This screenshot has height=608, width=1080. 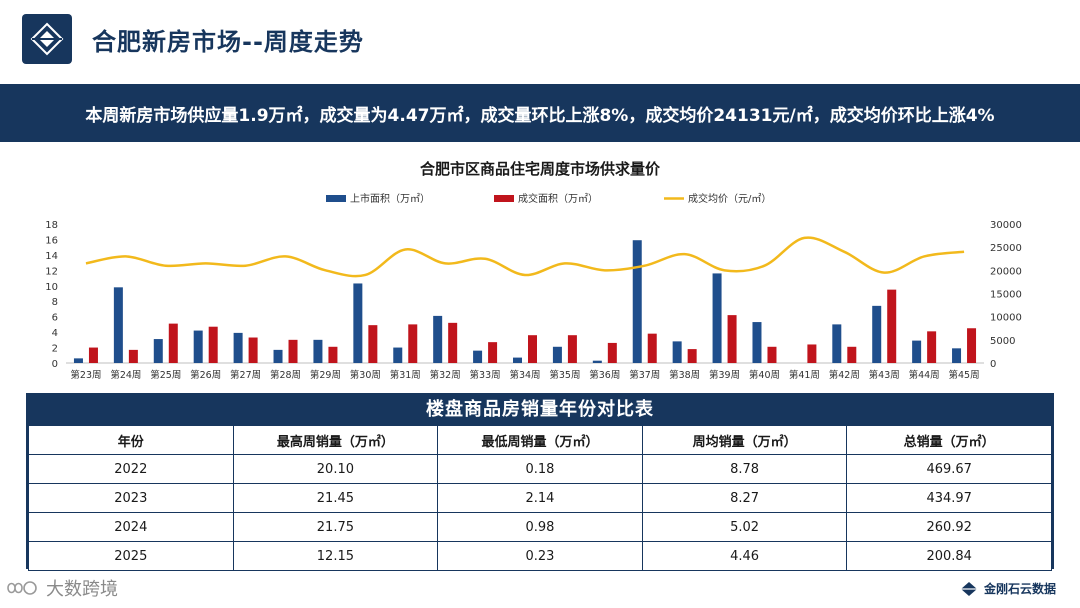 What do you see at coordinates (949, 469) in the screenshot?
I see `table-cell: 469.67` at bounding box center [949, 469].